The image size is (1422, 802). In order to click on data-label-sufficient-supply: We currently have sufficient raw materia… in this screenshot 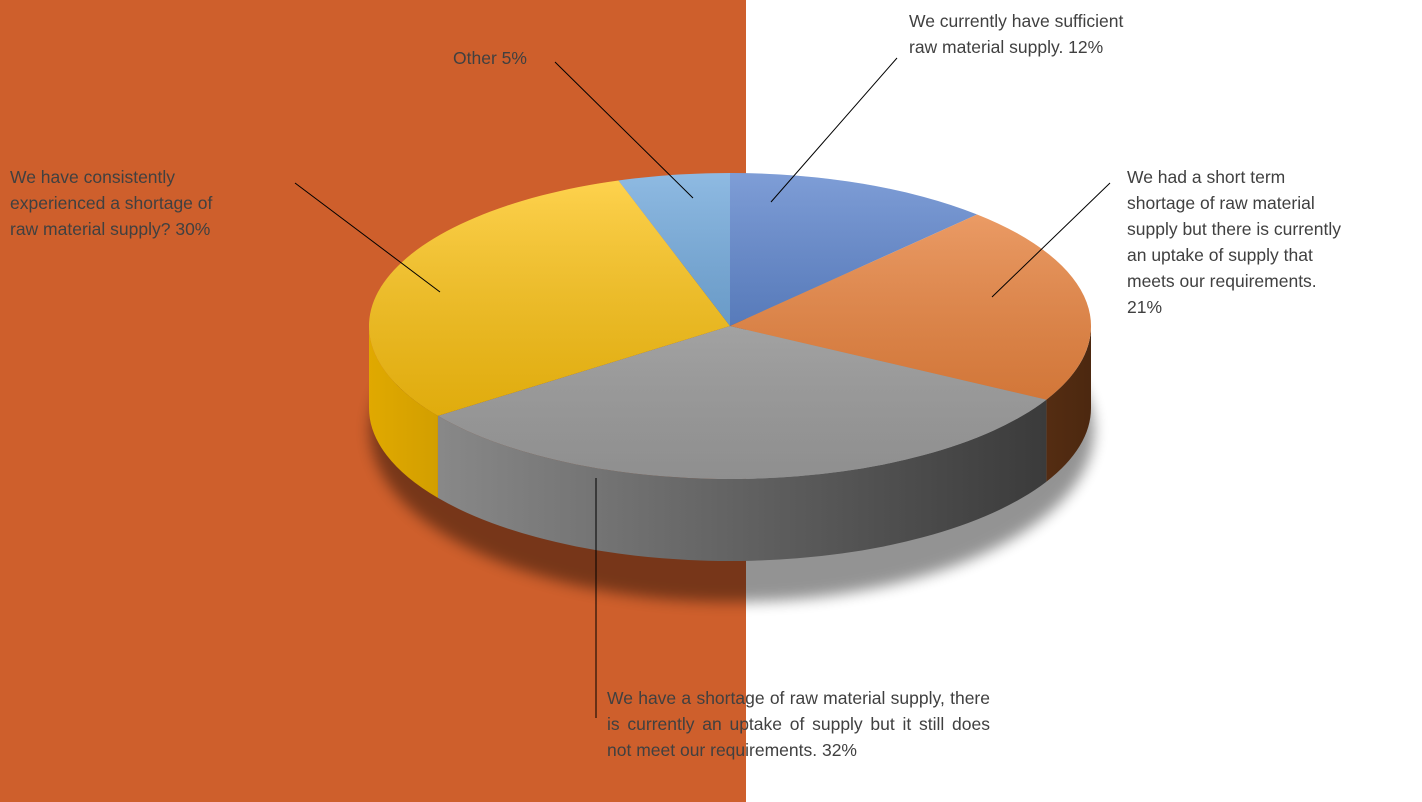, I will do `click(1016, 34)`.